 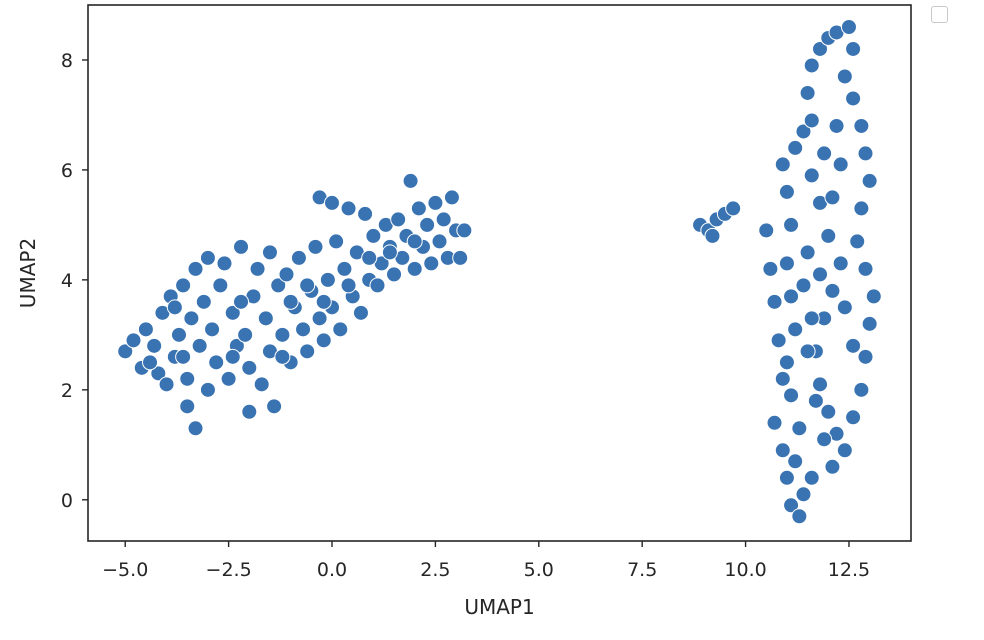 What do you see at coordinates (642, 570) in the screenshot?
I see `x-tick-label: 7.5` at bounding box center [642, 570].